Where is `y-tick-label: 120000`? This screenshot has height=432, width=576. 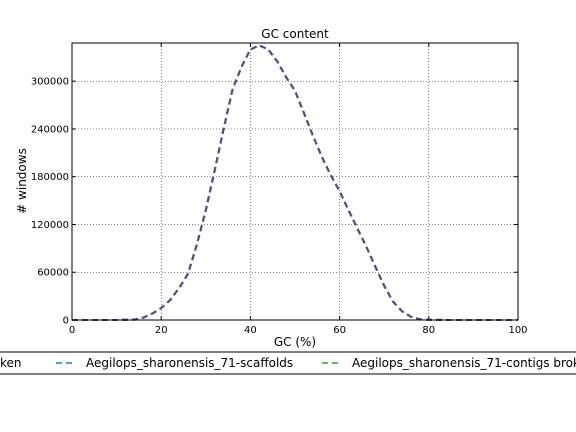
y-tick-label: 120000 is located at coordinates (50, 225).